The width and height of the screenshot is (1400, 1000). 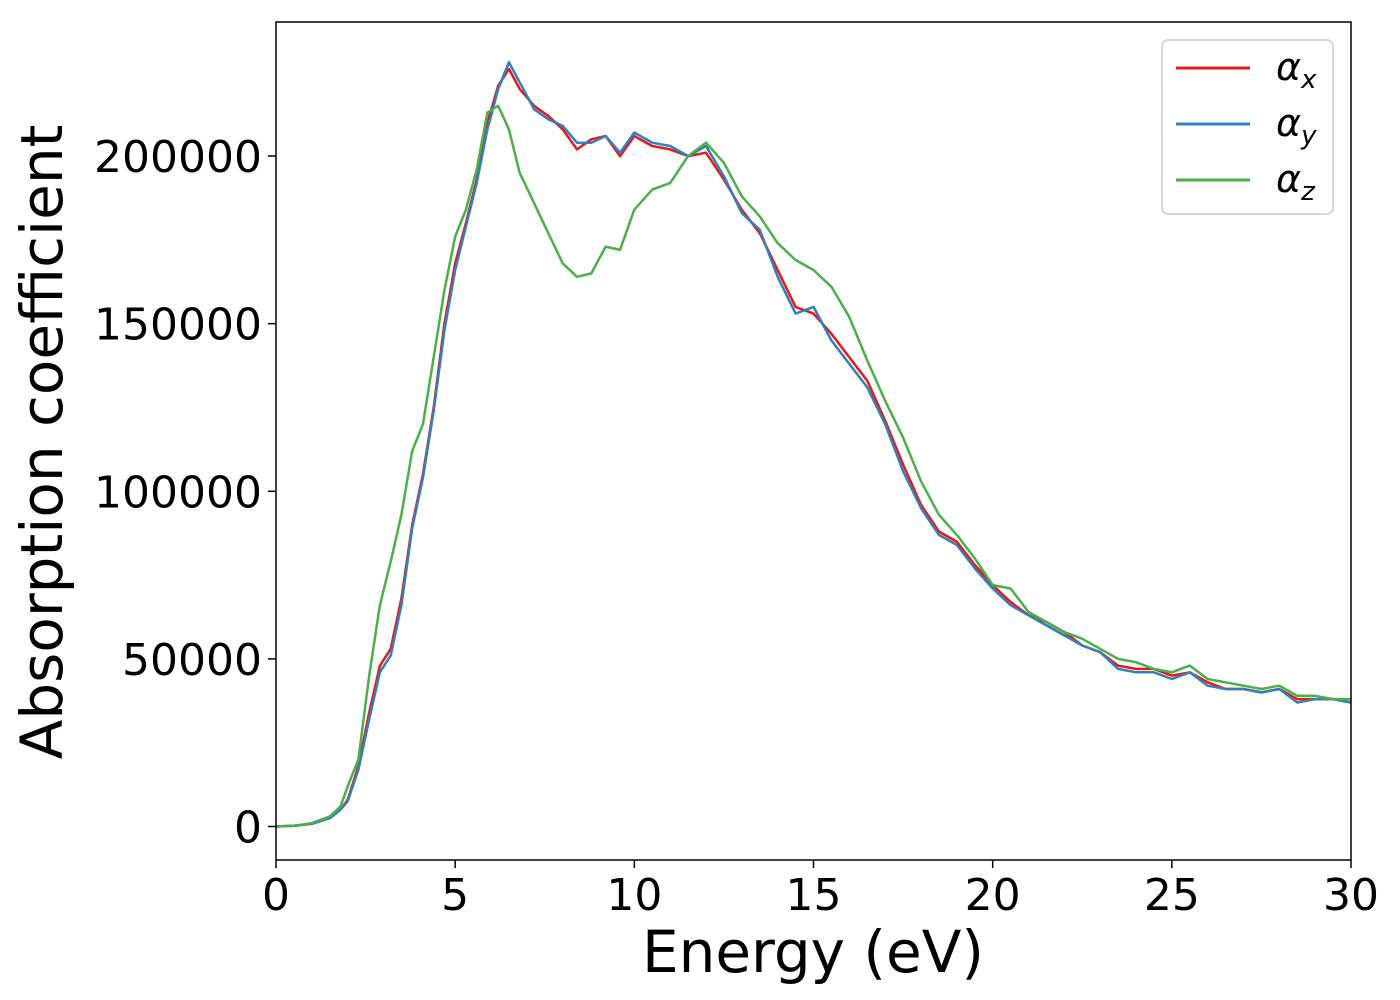 I want to click on y-axis-title: Absorption coefficient, so click(x=42, y=442).